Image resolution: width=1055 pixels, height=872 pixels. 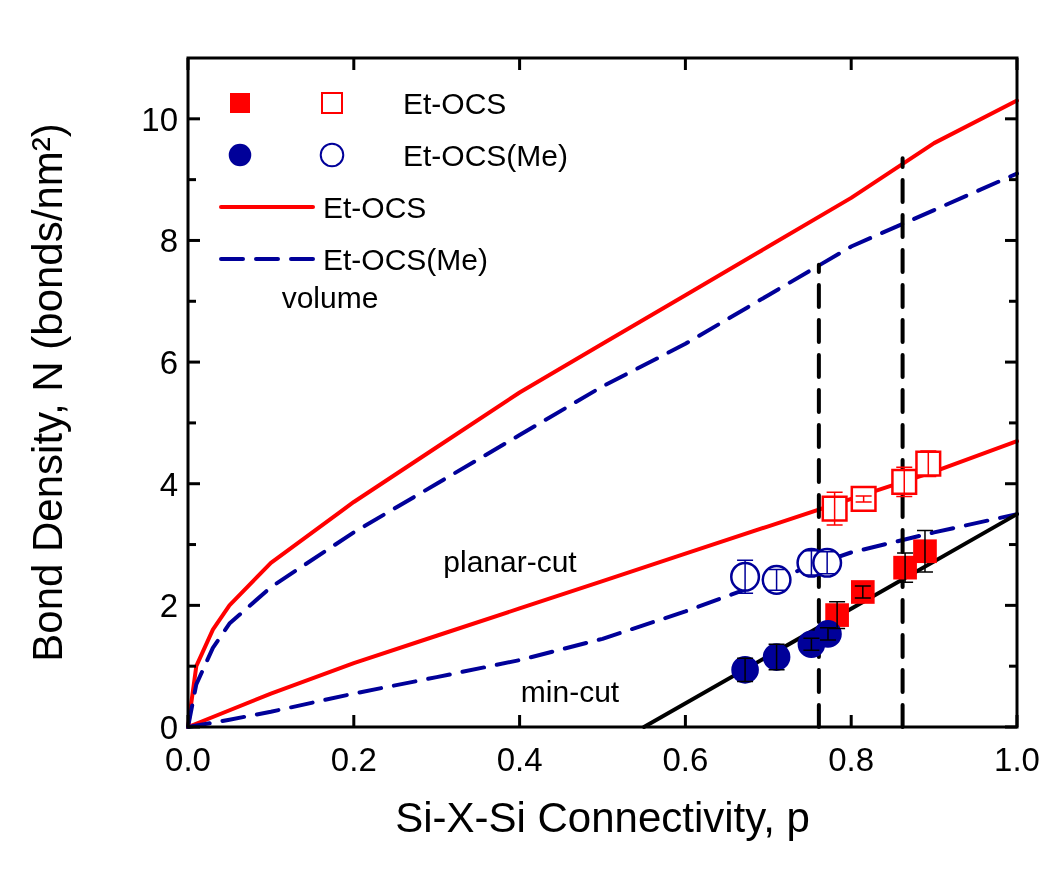 I want to click on y-tick-label: 6, so click(x=168, y=363).